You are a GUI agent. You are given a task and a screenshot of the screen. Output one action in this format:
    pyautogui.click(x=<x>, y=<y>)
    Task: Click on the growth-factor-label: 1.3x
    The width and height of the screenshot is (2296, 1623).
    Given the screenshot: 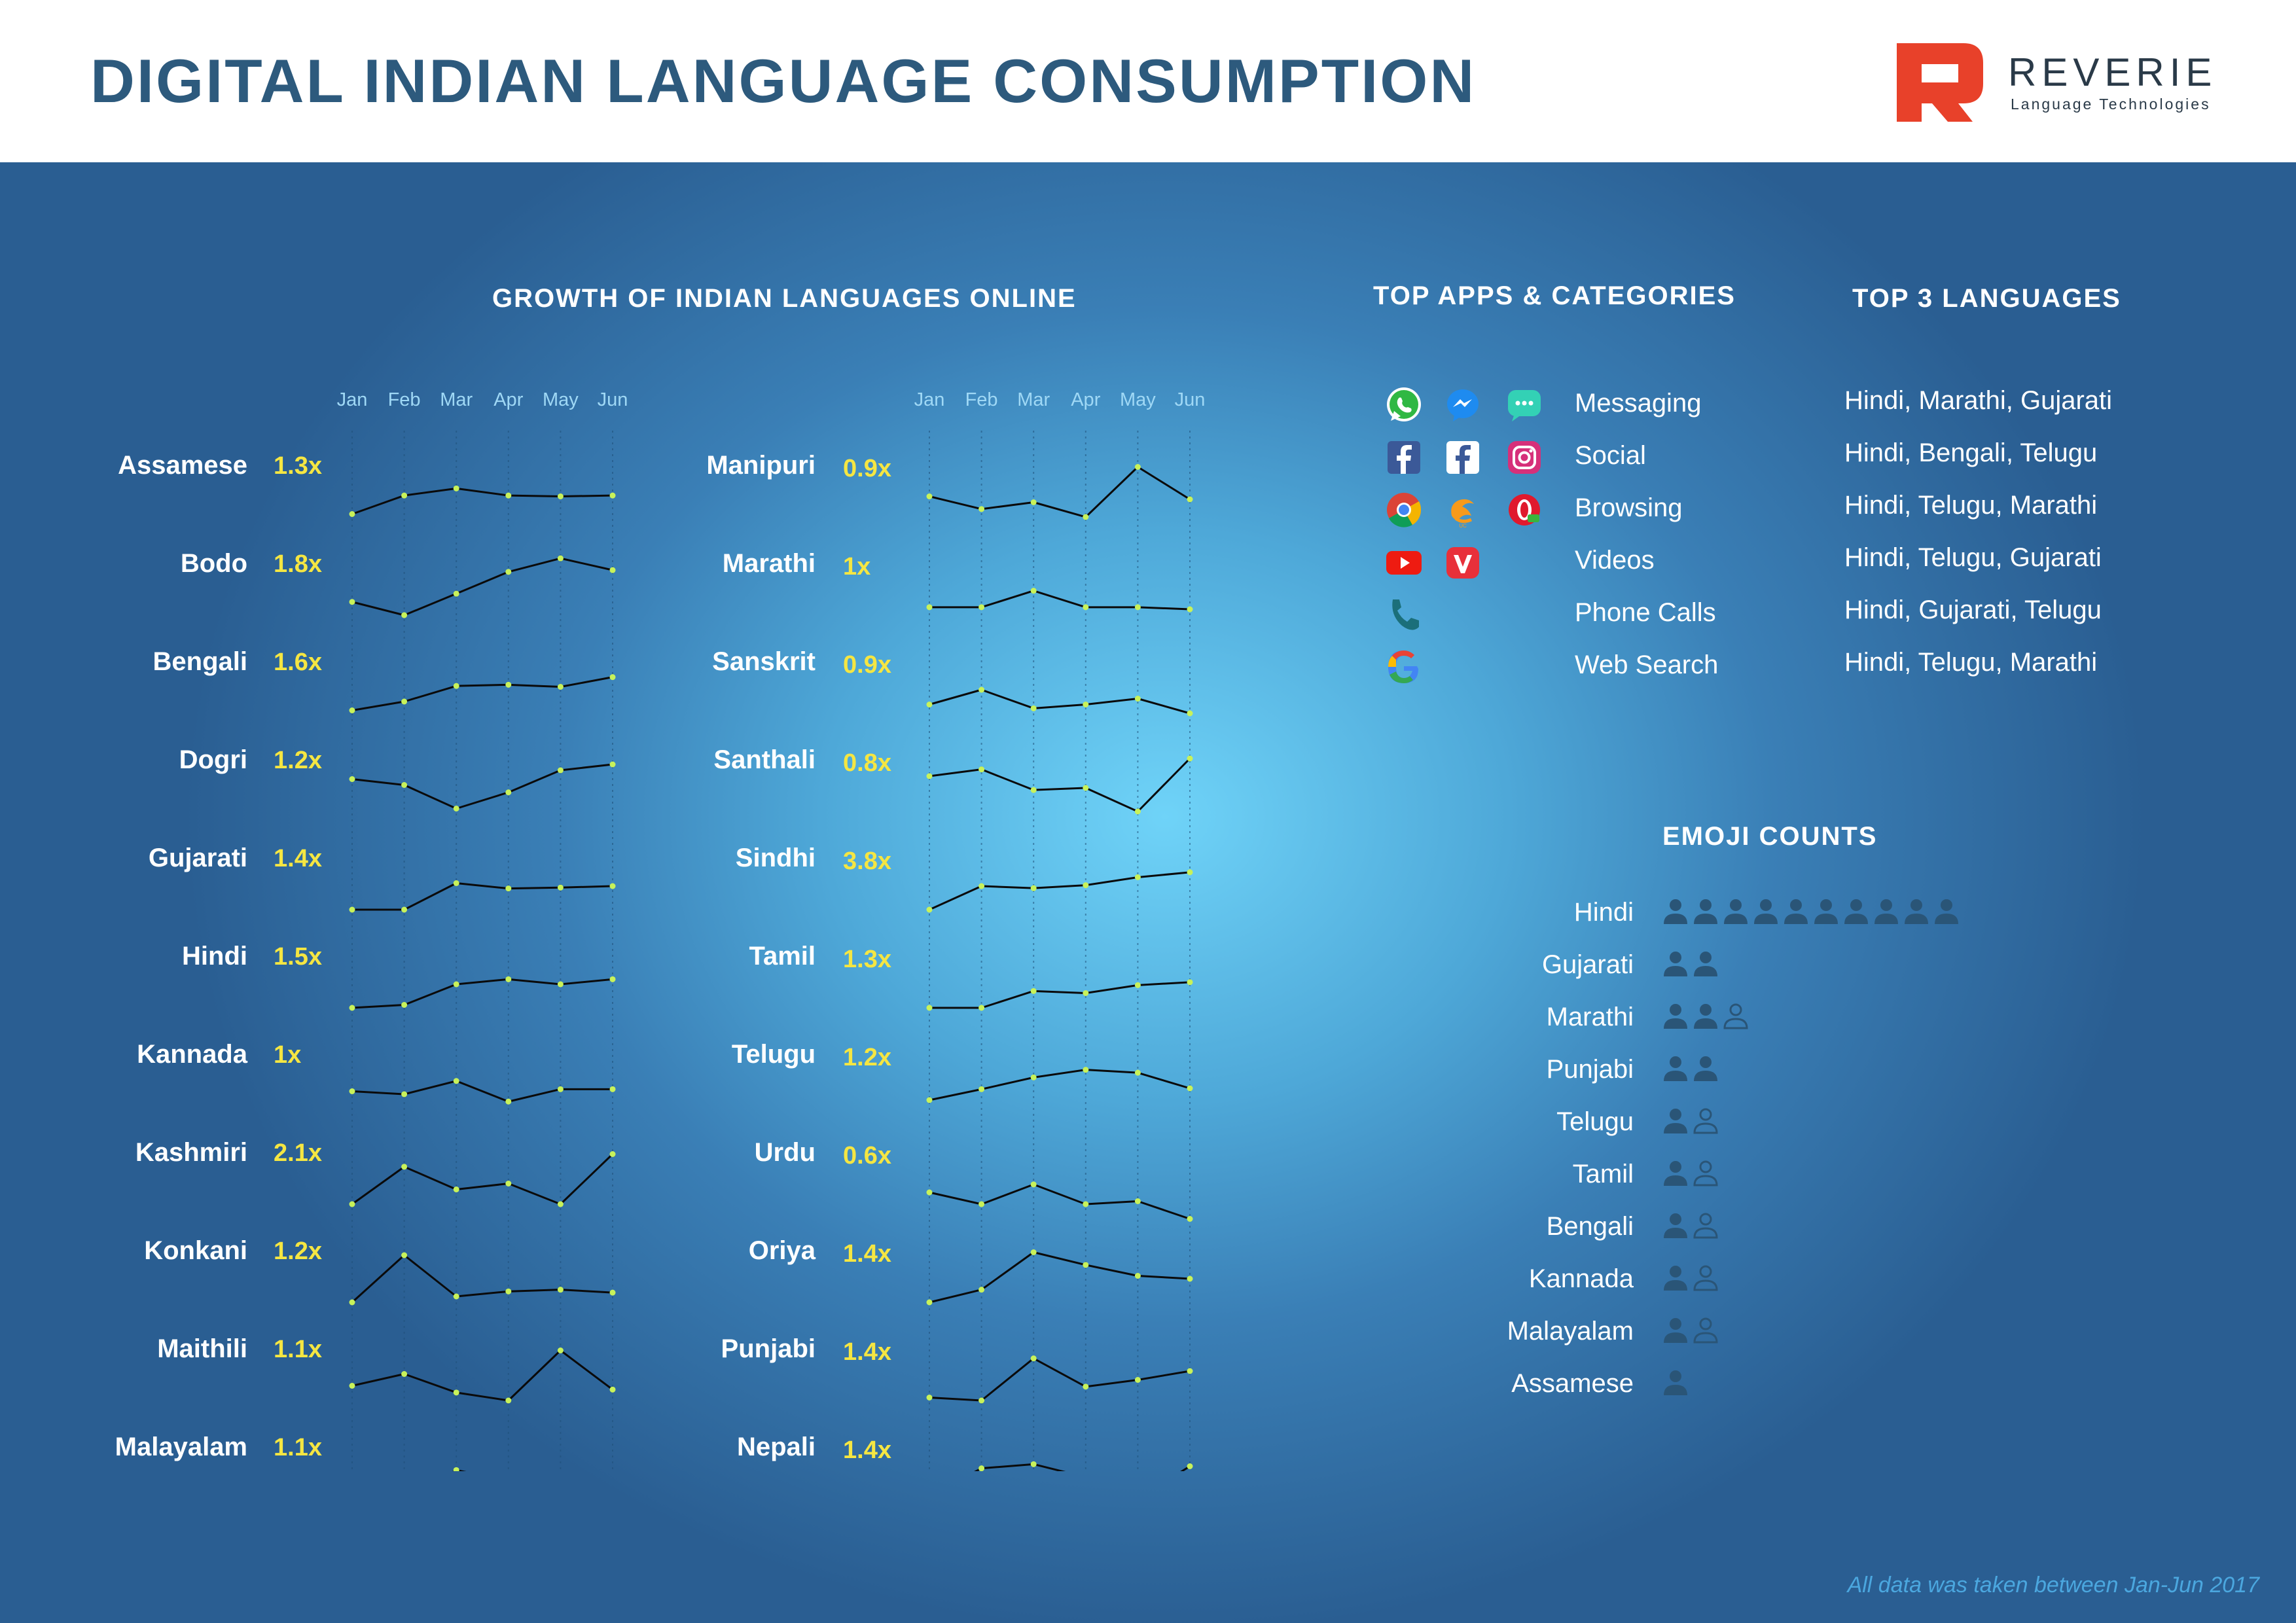 What is the action you would take?
    pyautogui.click(x=298, y=466)
    